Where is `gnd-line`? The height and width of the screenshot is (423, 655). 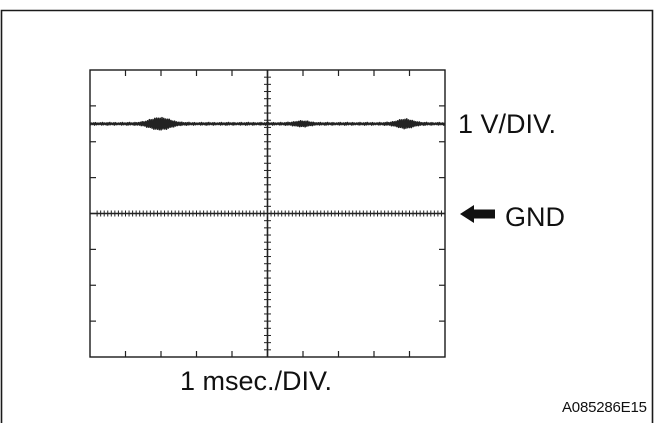
gnd-line is located at coordinates (267, 213).